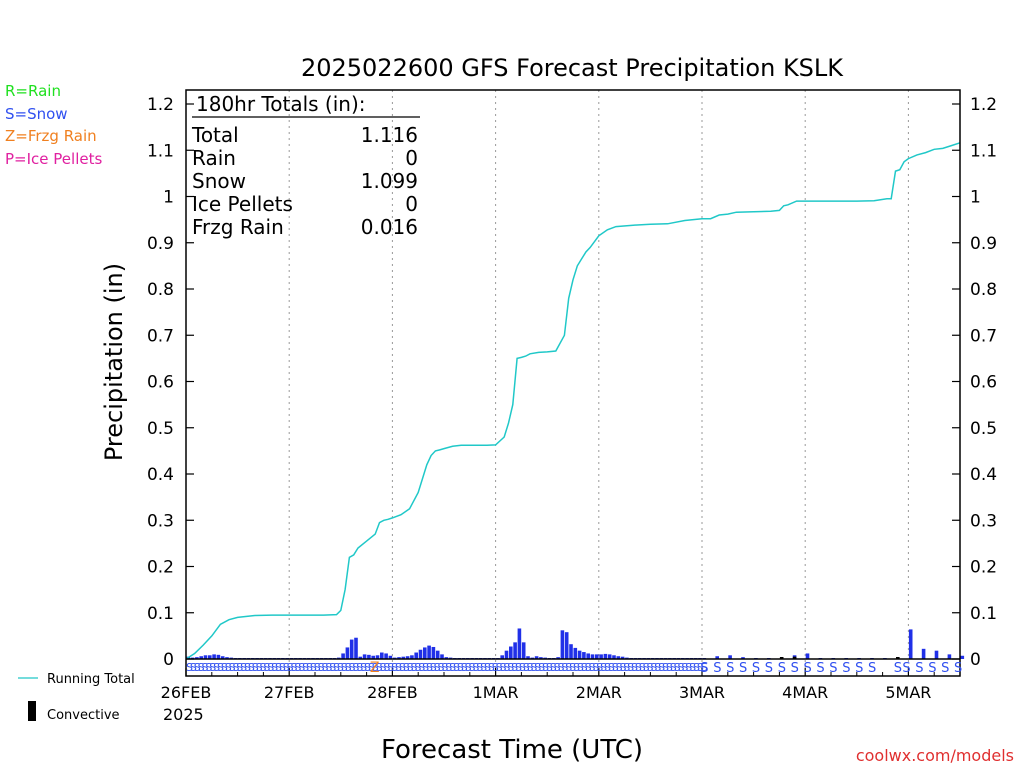 This screenshot has width=1024, height=768. Describe the element at coordinates (32, 711) in the screenshot. I see `convective-legend-swatch` at that location.